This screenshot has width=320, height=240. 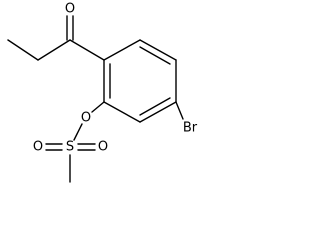 I want to click on atom-label: Br, so click(x=190, y=128).